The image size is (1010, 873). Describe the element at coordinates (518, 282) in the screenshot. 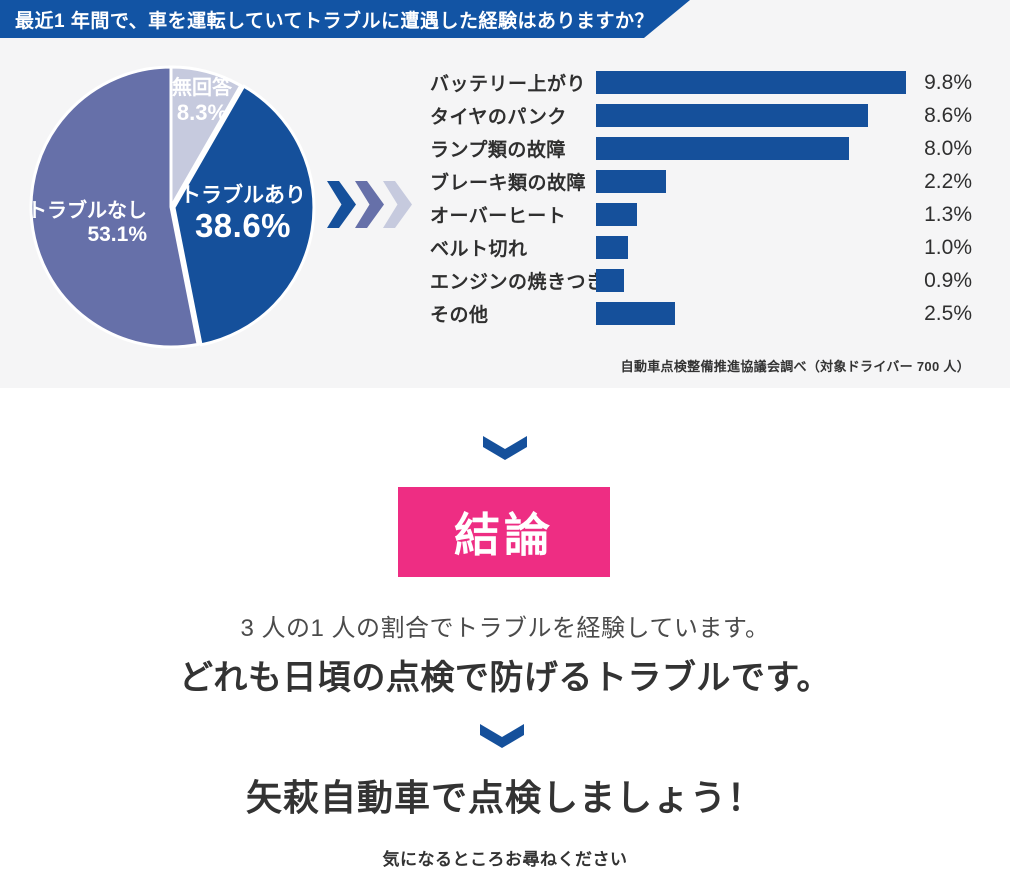

I see `bar-category-label: エンジンの焼きつき` at that location.